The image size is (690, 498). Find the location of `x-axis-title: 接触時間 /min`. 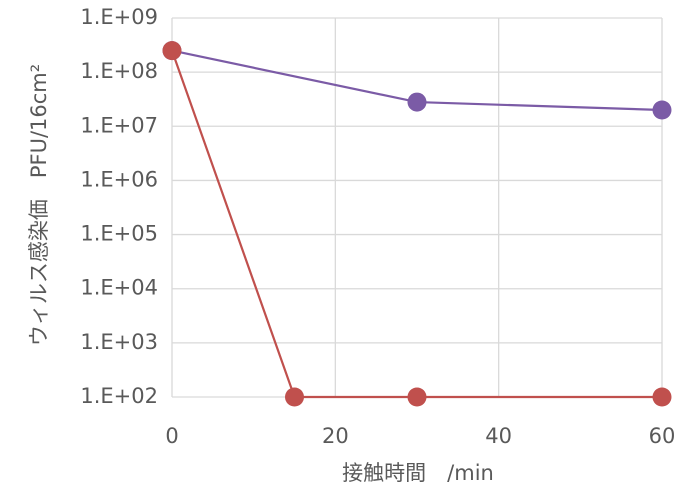

x-axis-title: 接触時間 /min is located at coordinates (418, 473).